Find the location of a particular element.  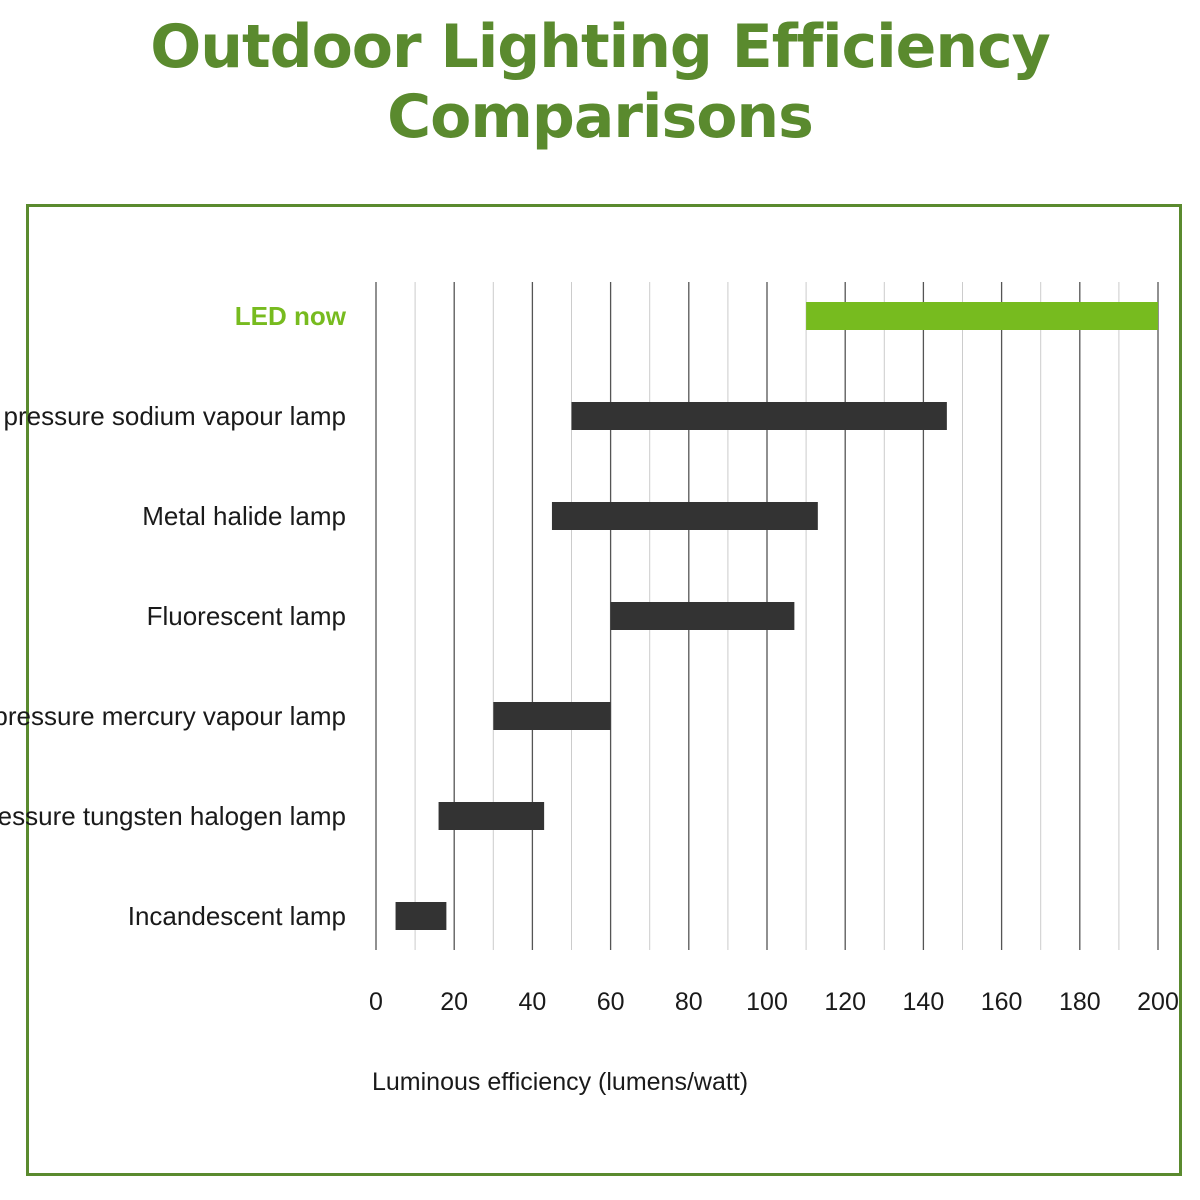

x-tick-label: 40 is located at coordinates (532, 1002).